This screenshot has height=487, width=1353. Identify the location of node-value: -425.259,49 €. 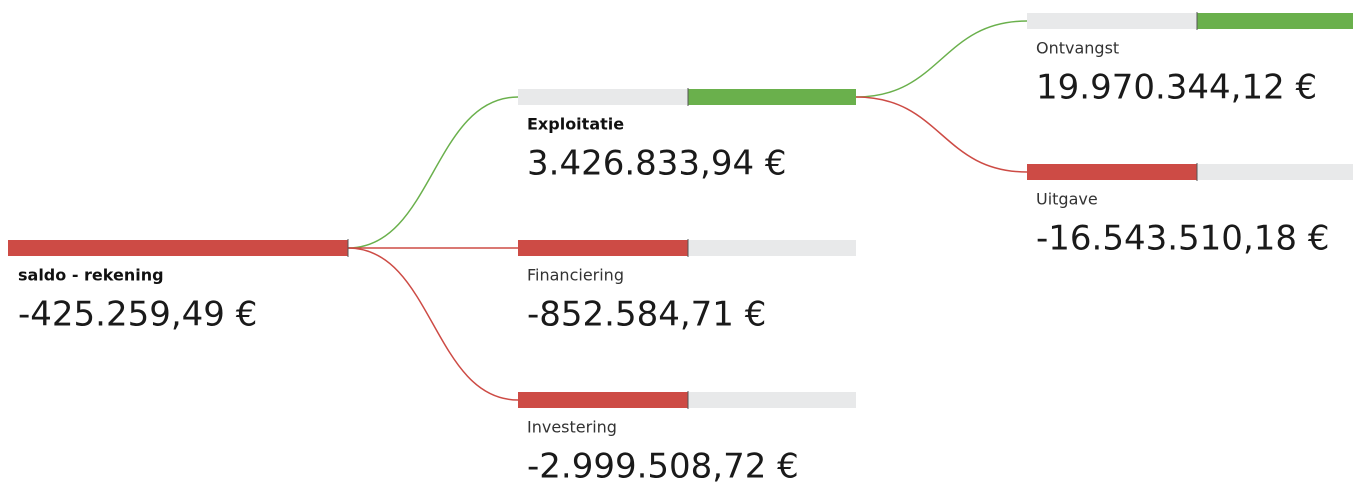
(137, 315).